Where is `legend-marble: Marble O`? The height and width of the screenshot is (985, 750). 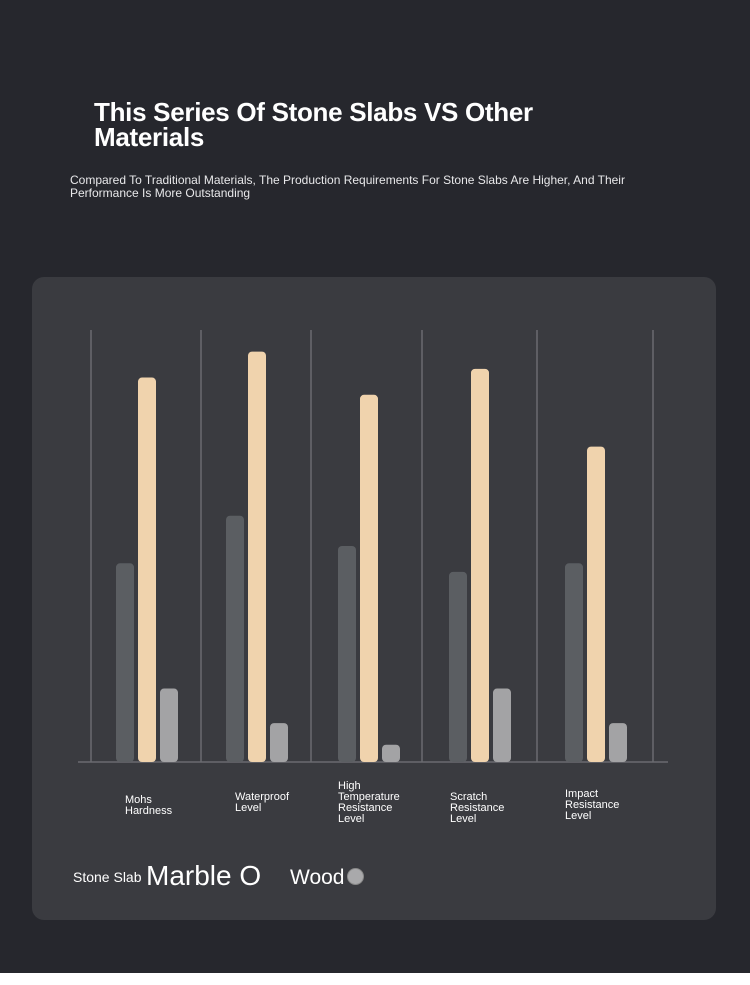 legend-marble: Marble O is located at coordinates (204, 875).